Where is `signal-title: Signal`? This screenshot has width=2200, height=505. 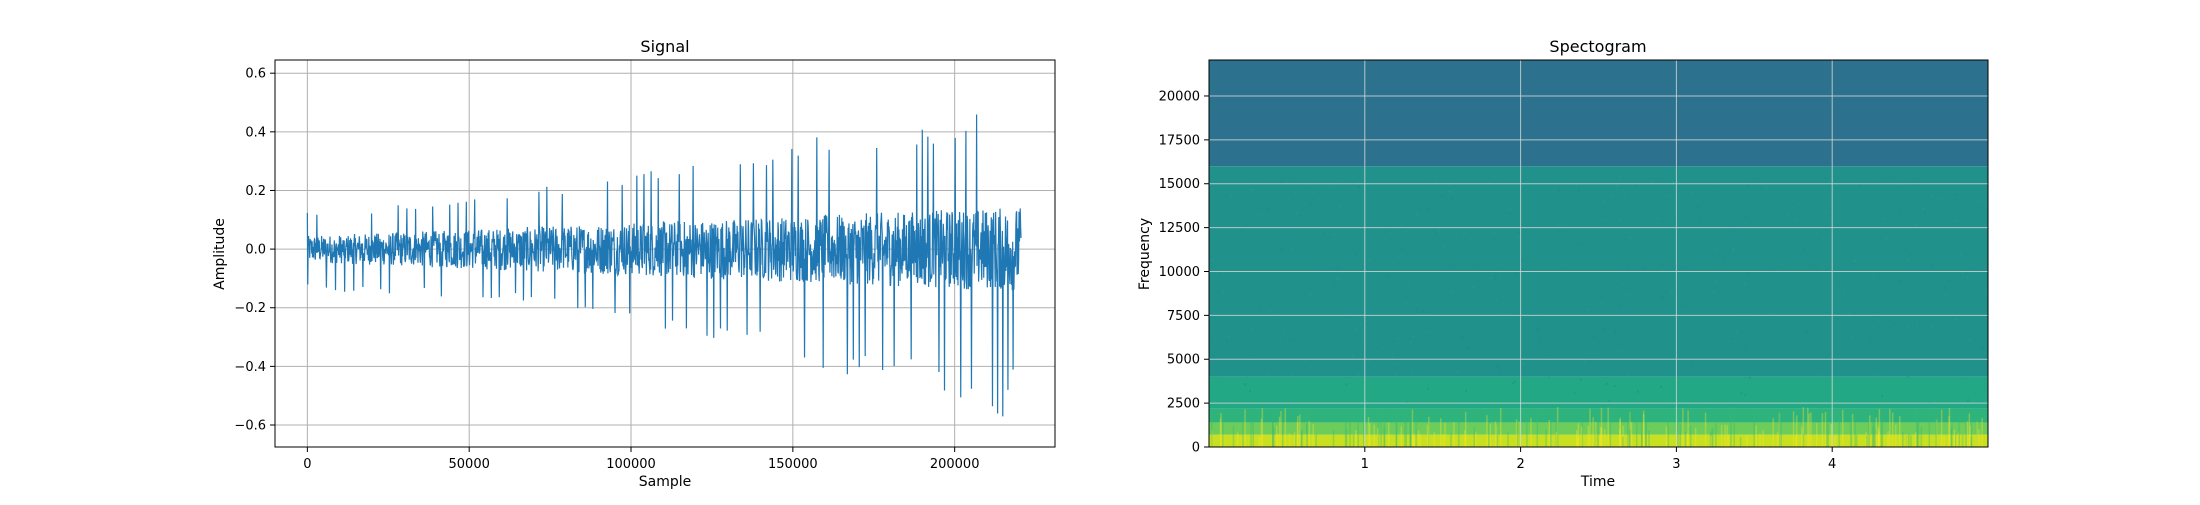
signal-title: Signal is located at coordinates (664, 46).